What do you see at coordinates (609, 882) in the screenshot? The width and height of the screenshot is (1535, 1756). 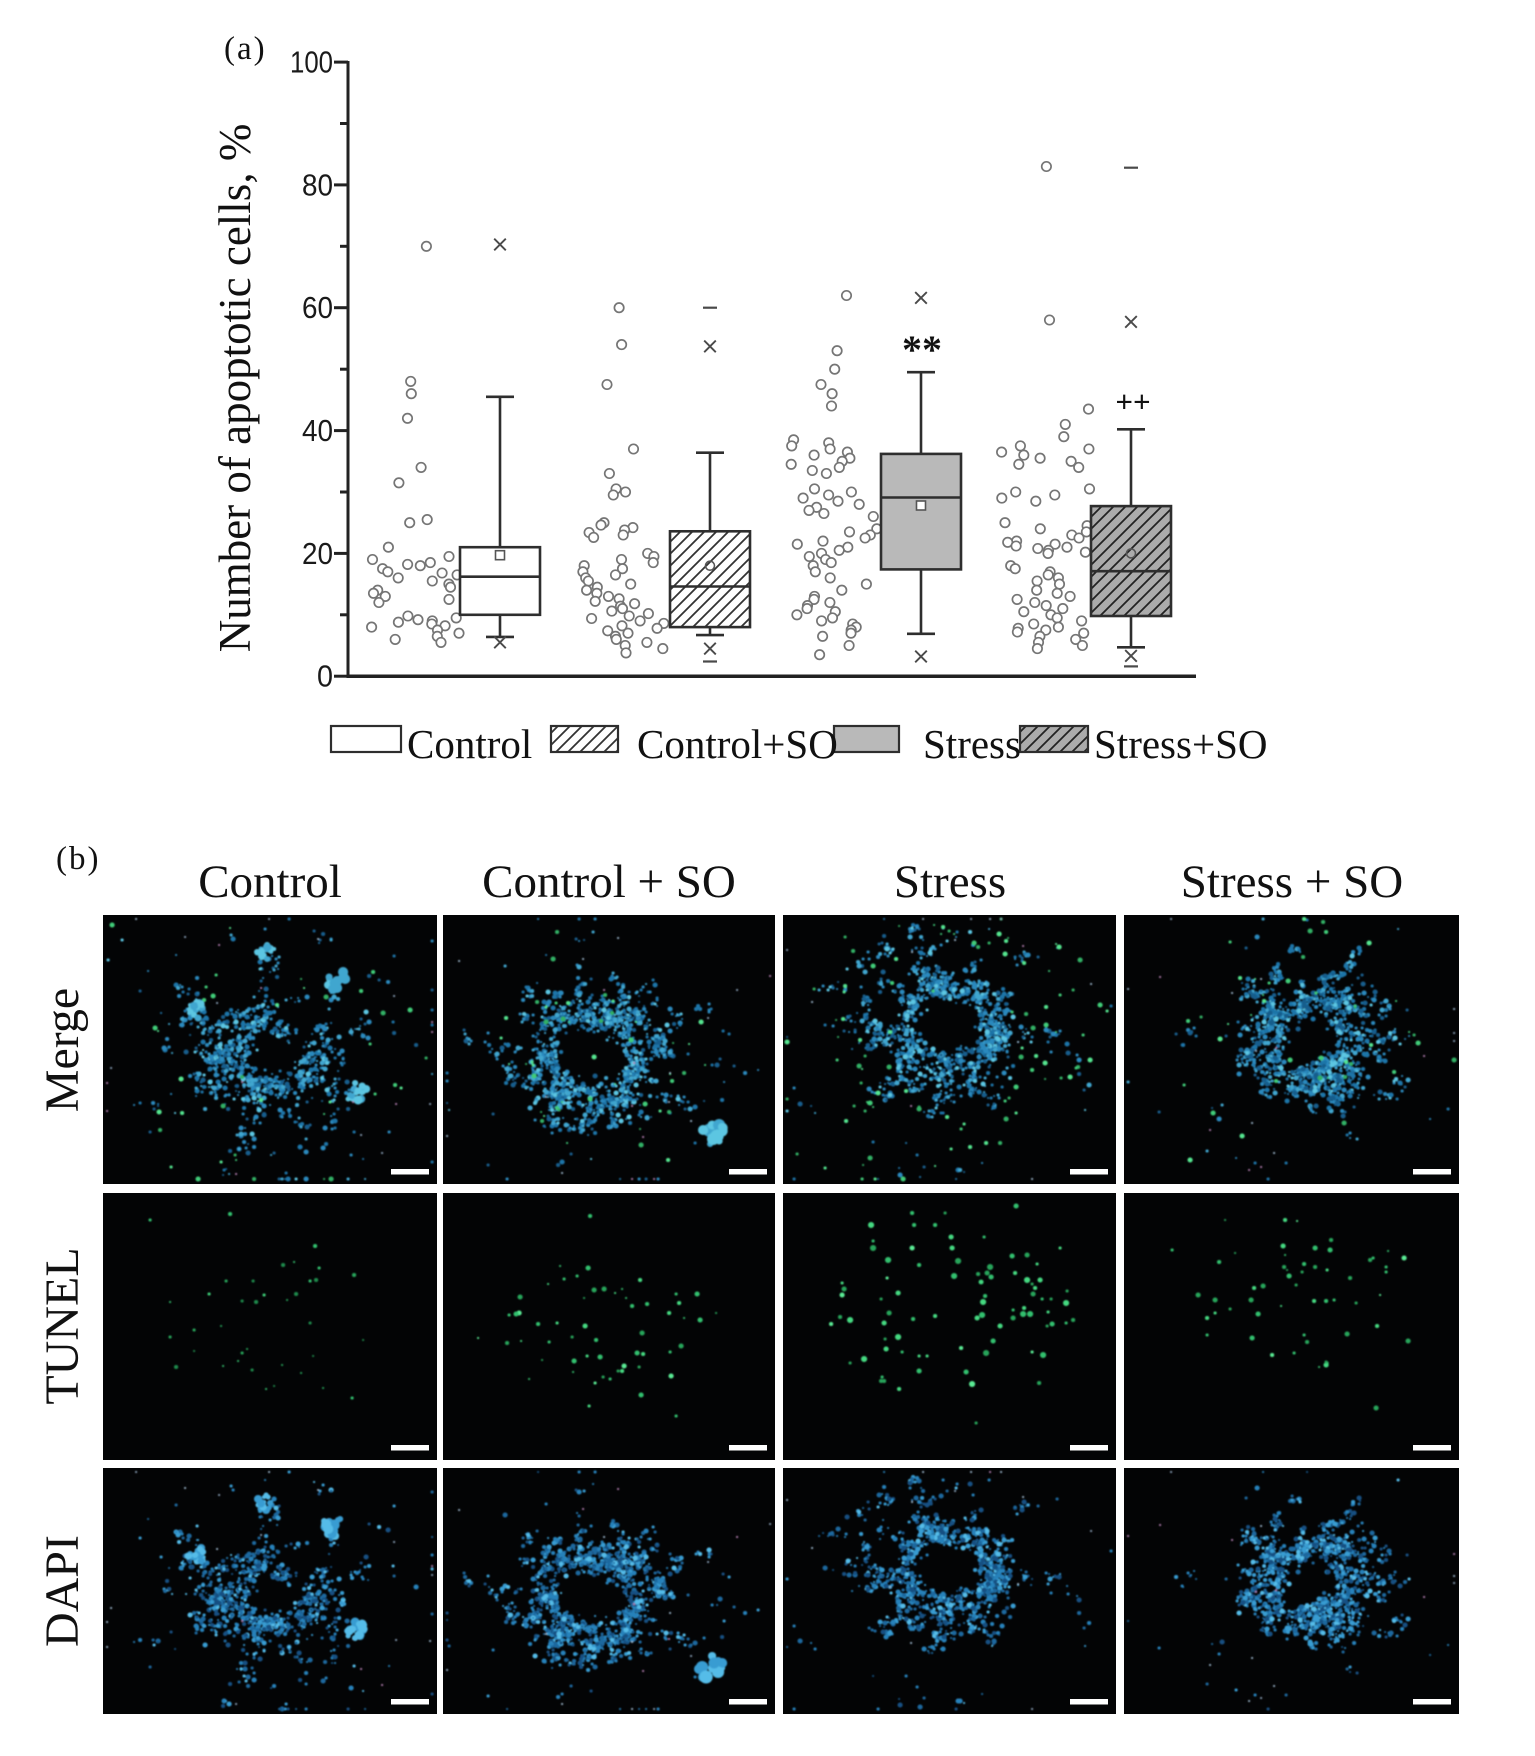 I see `svg-text: Control + SO` at bounding box center [609, 882].